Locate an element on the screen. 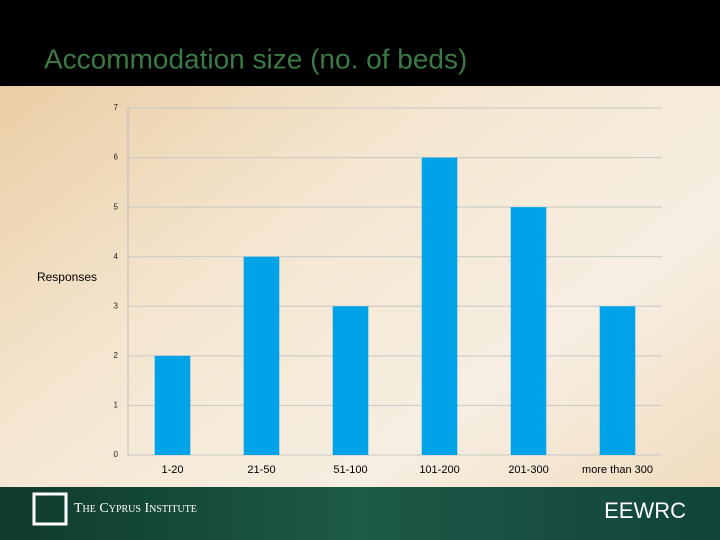 The image size is (720, 540). y-tick-label: 7 is located at coordinates (116, 107).